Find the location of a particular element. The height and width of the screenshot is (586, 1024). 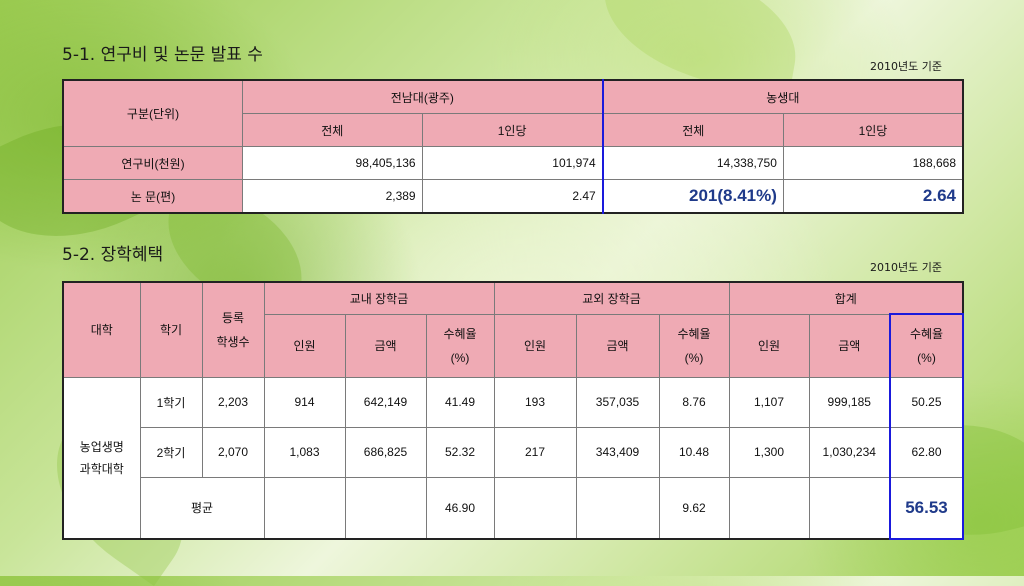

cell: 1,300 is located at coordinates (769, 452).